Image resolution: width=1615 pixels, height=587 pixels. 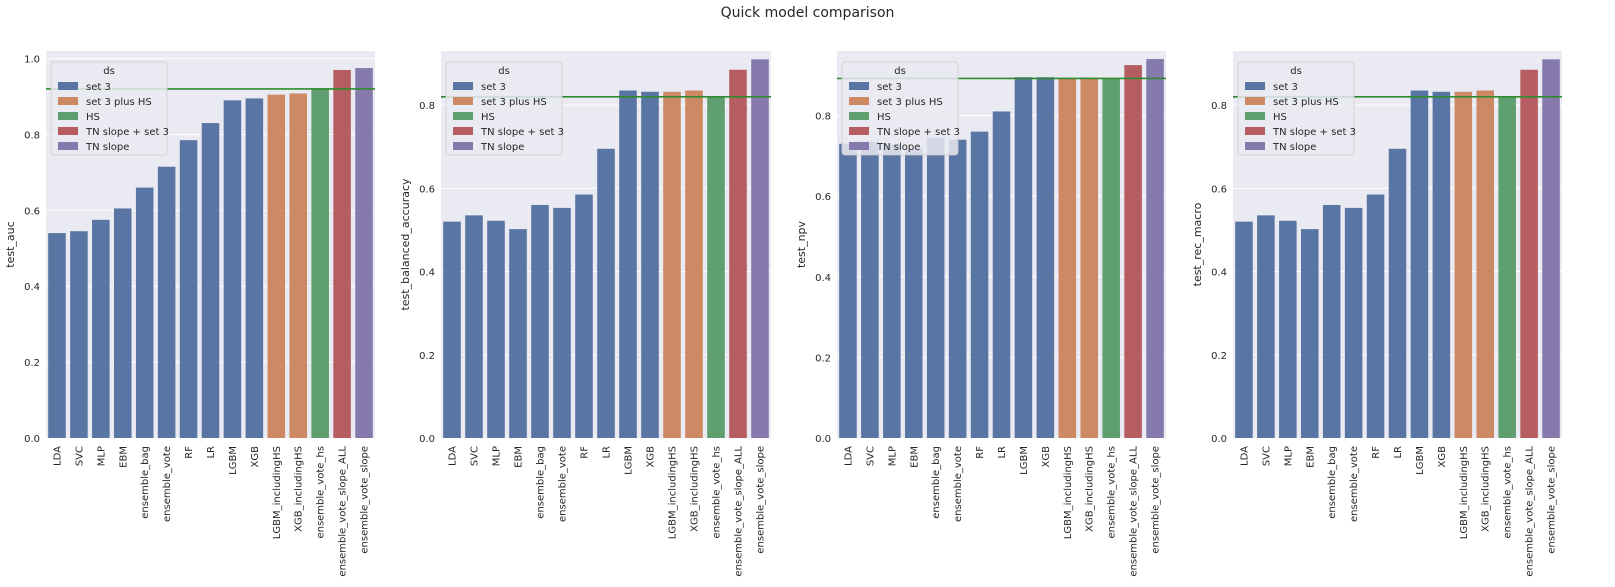 What do you see at coordinates (1090, 489) in the screenshot?
I see `x-tick-label: XGB_includingHS` at bounding box center [1090, 489].